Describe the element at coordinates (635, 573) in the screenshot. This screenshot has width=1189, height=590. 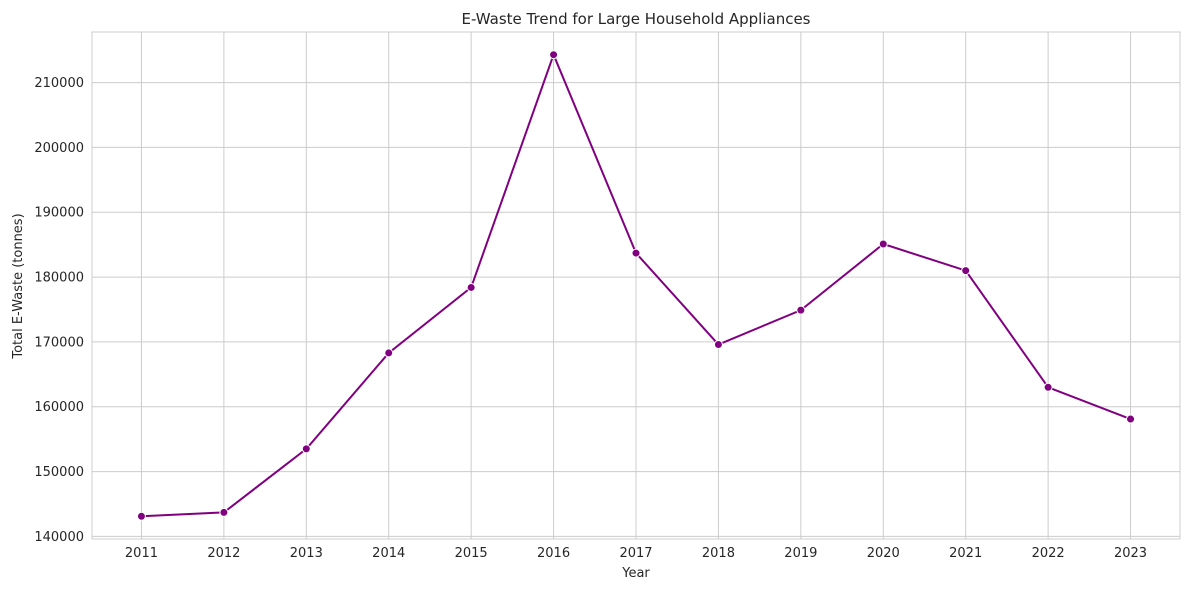
I see `x-axis-label: Year` at that location.